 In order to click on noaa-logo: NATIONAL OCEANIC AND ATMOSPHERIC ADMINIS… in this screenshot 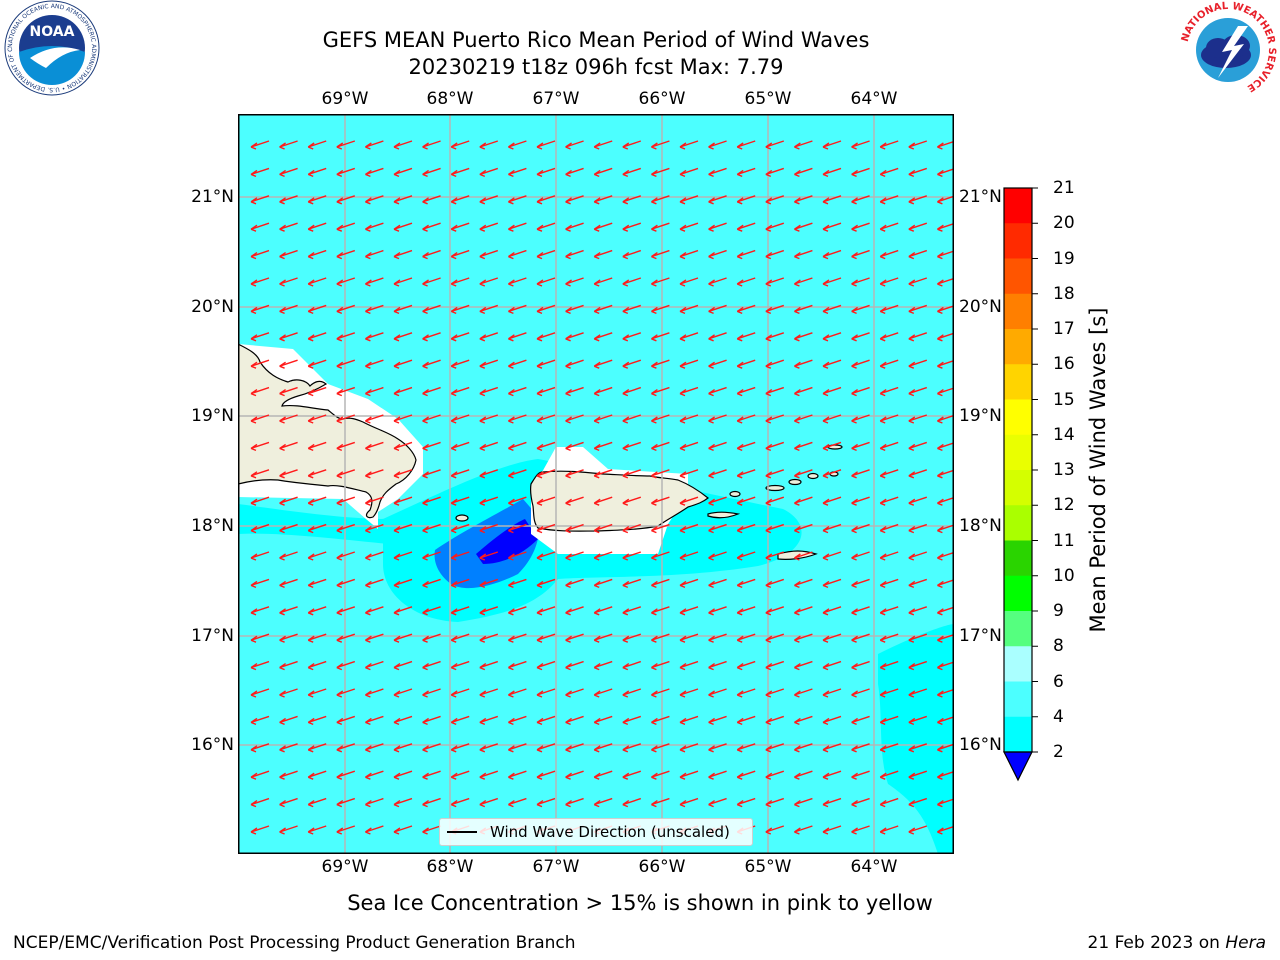, I will do `click(51, 48)`.